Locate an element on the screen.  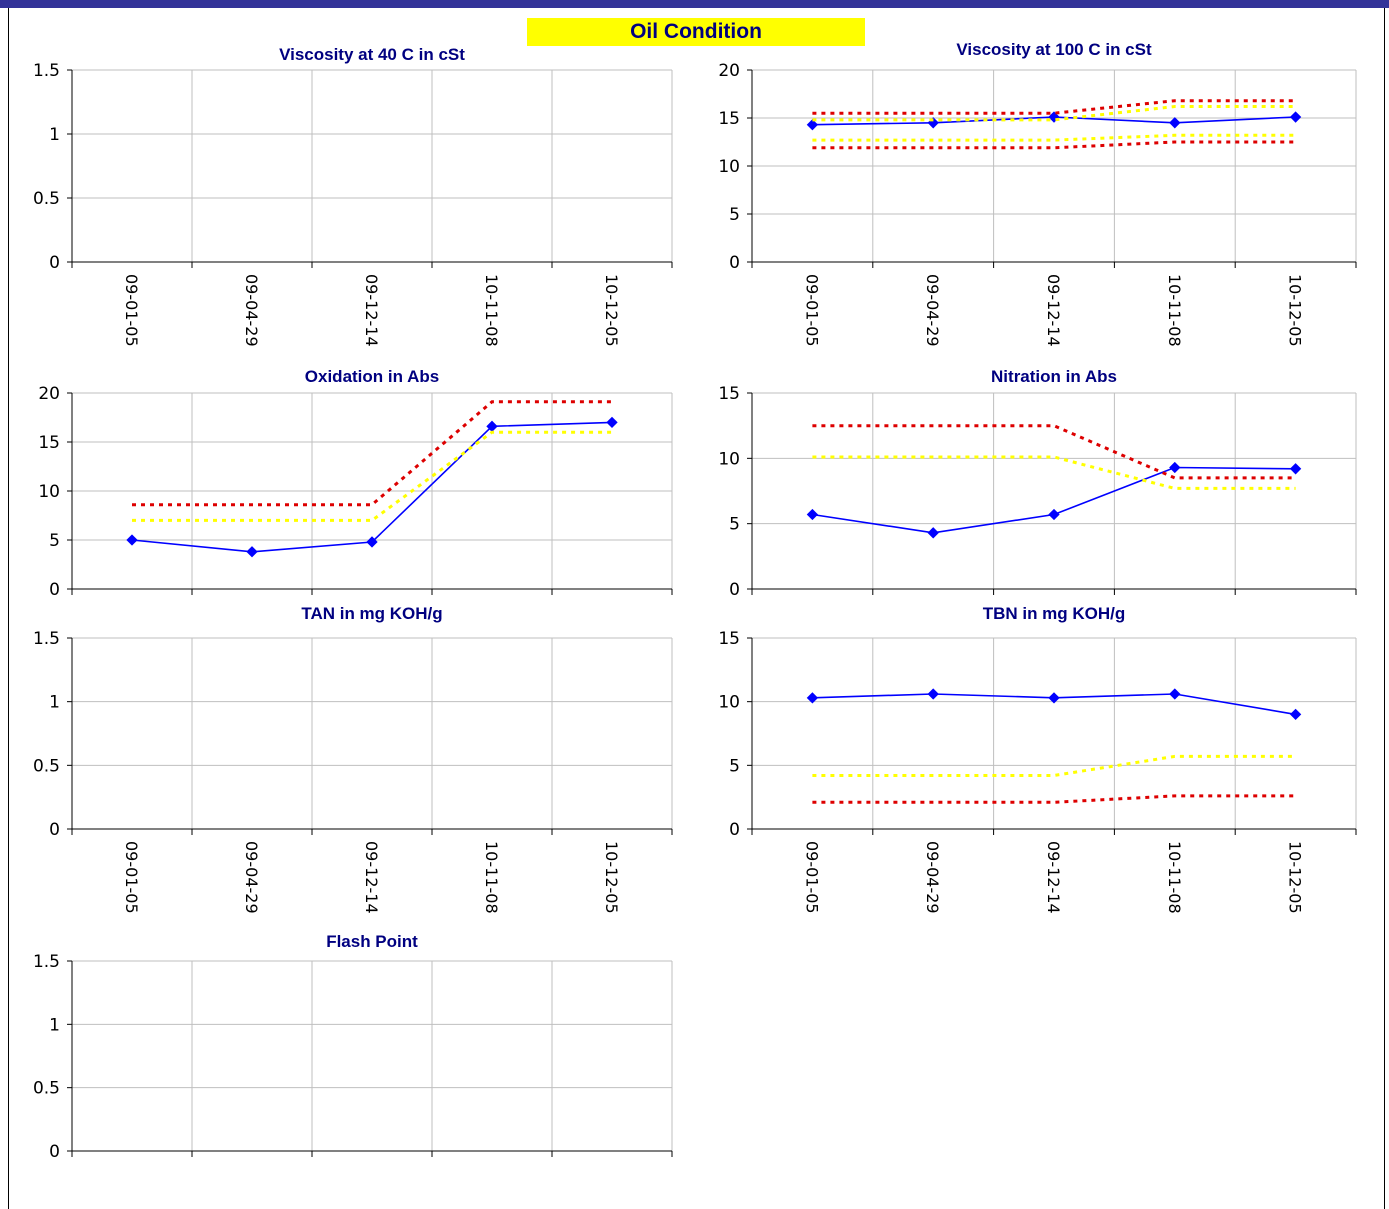
chart-title: Nitration in Abs is located at coordinates (1054, 376).